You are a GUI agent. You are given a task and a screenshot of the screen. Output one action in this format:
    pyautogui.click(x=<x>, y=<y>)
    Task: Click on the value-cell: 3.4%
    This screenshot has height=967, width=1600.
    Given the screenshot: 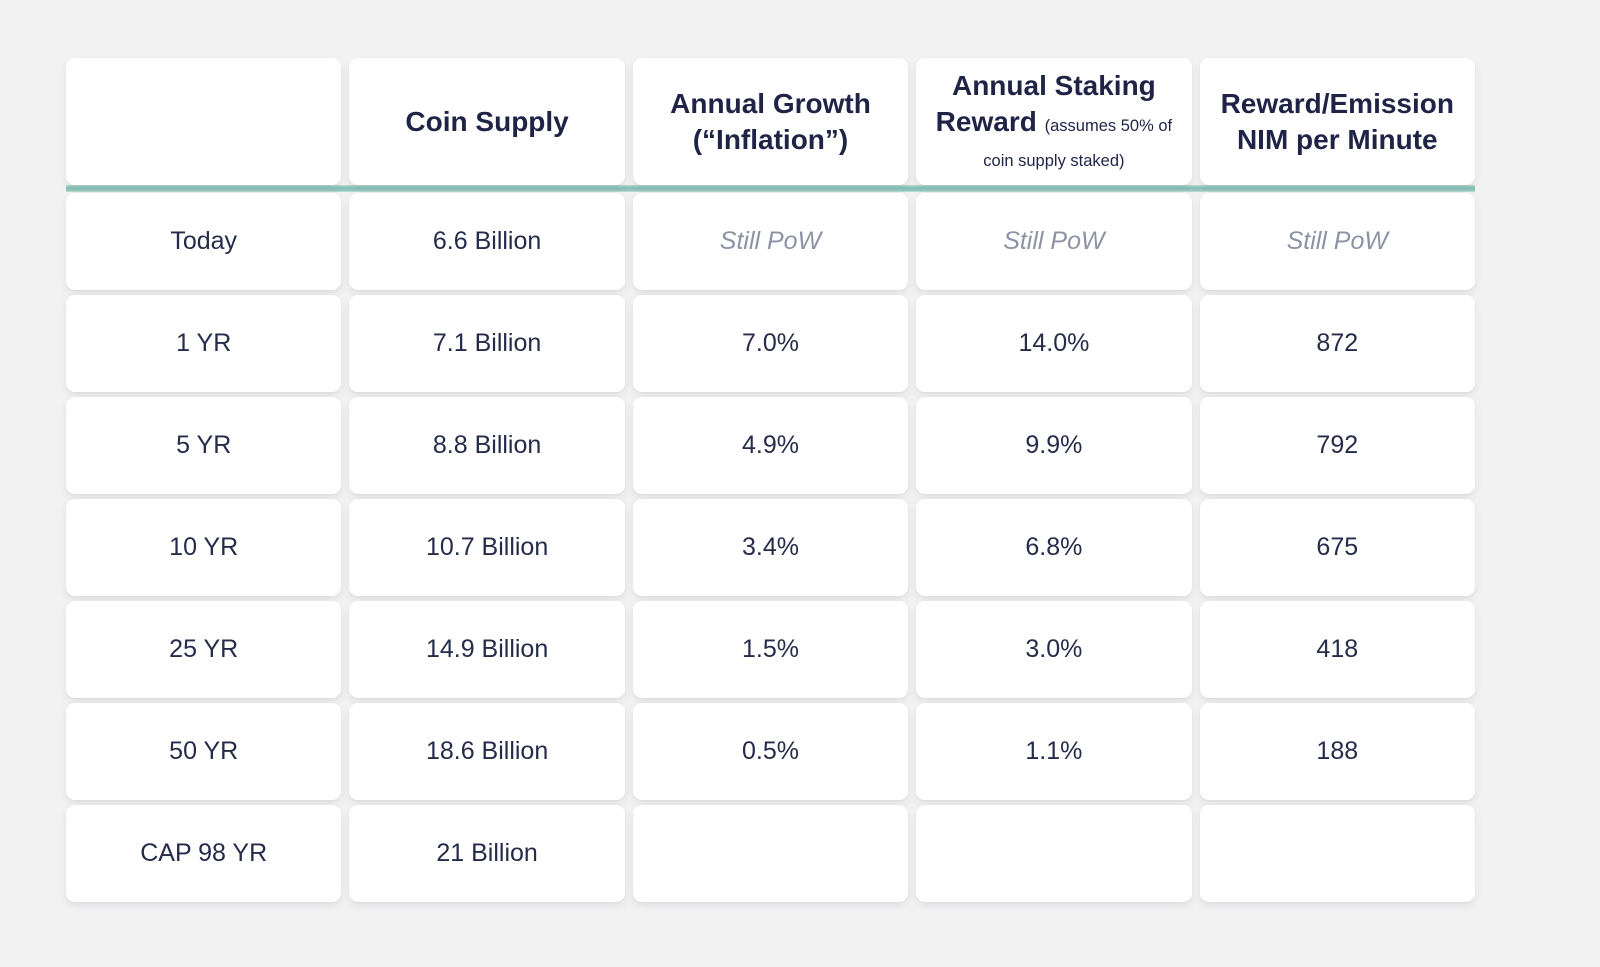 What is the action you would take?
    pyautogui.click(x=770, y=547)
    